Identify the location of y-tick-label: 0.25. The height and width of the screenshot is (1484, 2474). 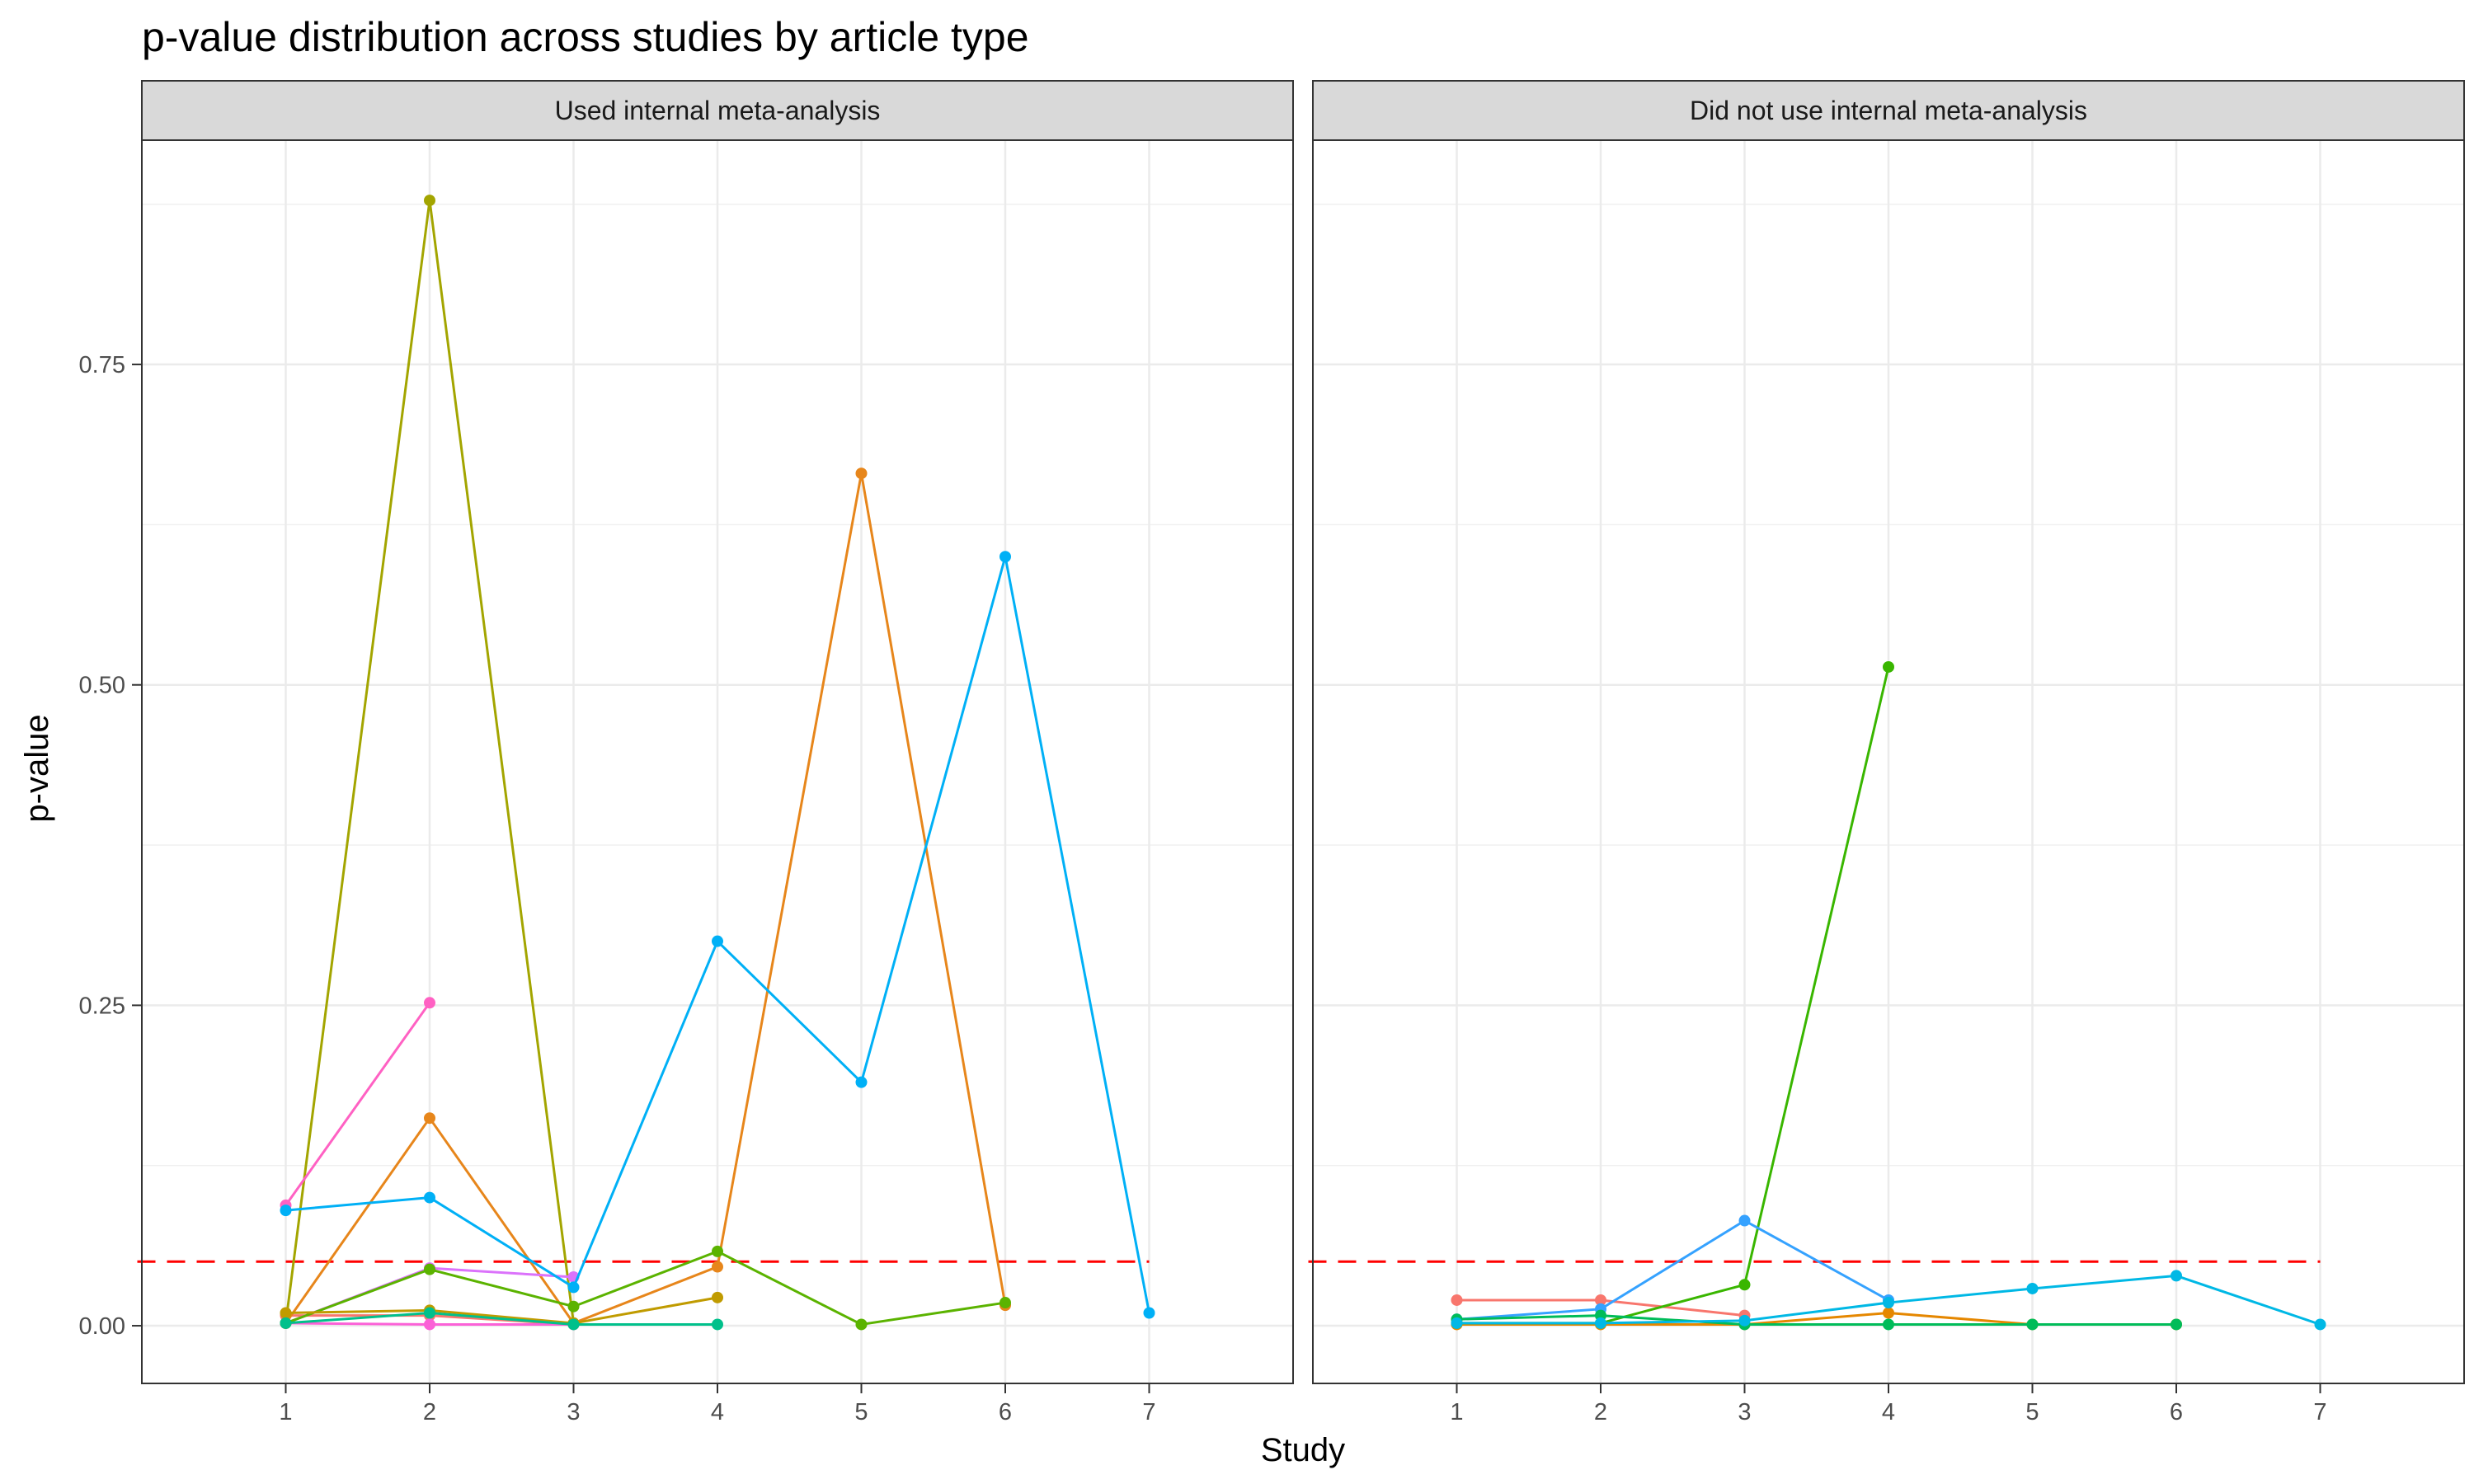
(102, 1006).